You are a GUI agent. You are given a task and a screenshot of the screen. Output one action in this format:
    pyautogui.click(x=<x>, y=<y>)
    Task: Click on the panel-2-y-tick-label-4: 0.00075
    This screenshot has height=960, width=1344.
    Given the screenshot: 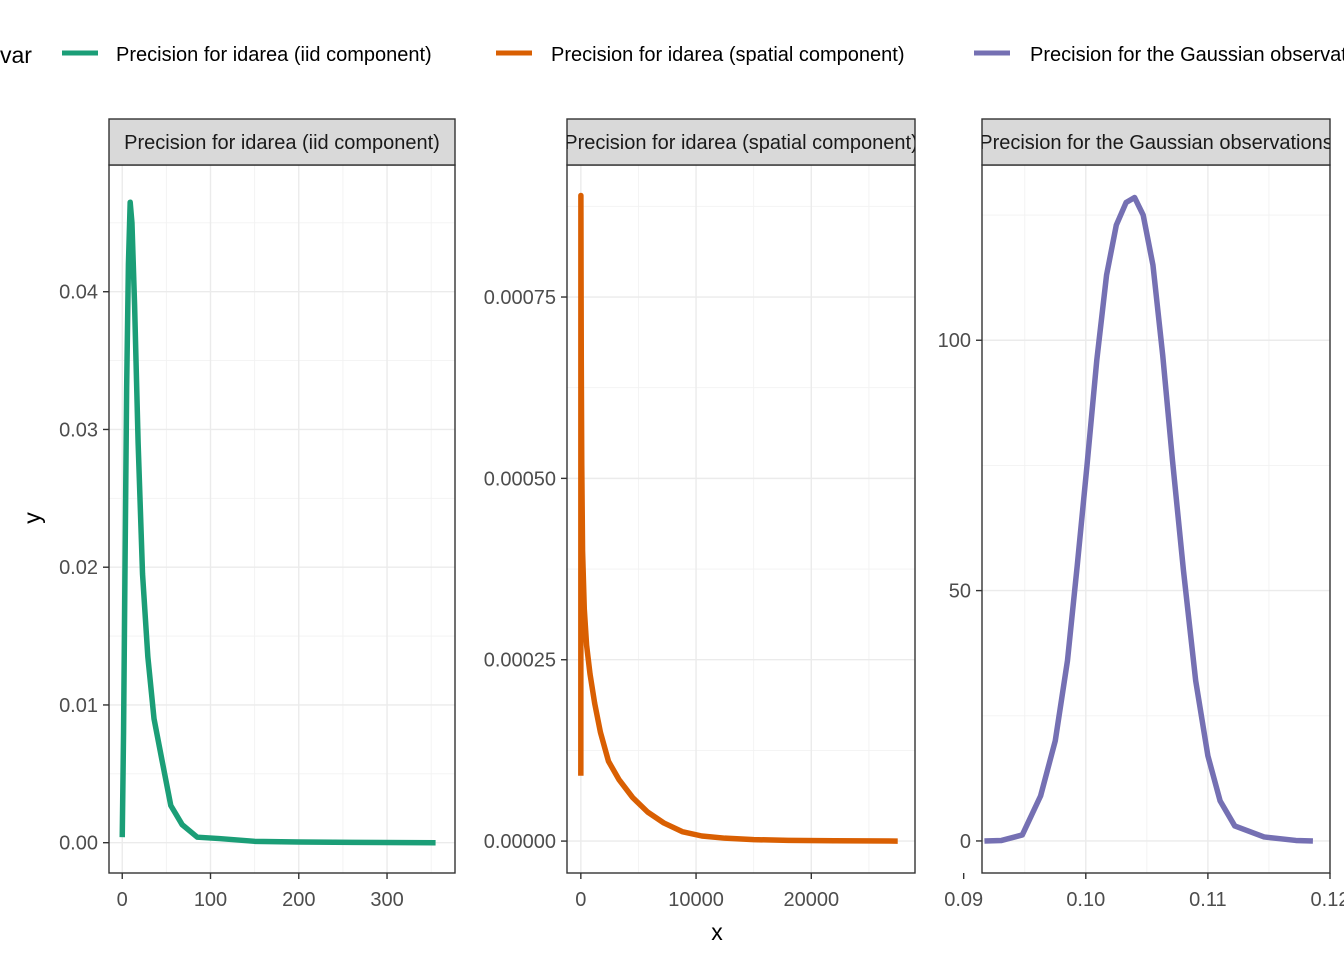 What is the action you would take?
    pyautogui.click(x=520, y=298)
    